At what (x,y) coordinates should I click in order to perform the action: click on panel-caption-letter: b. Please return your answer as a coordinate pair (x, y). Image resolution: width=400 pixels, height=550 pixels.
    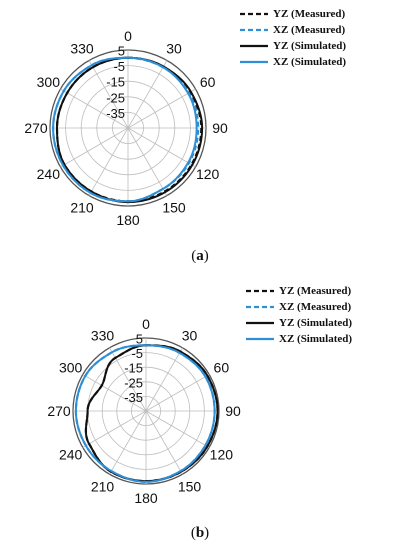
    Looking at the image, I should click on (200, 533).